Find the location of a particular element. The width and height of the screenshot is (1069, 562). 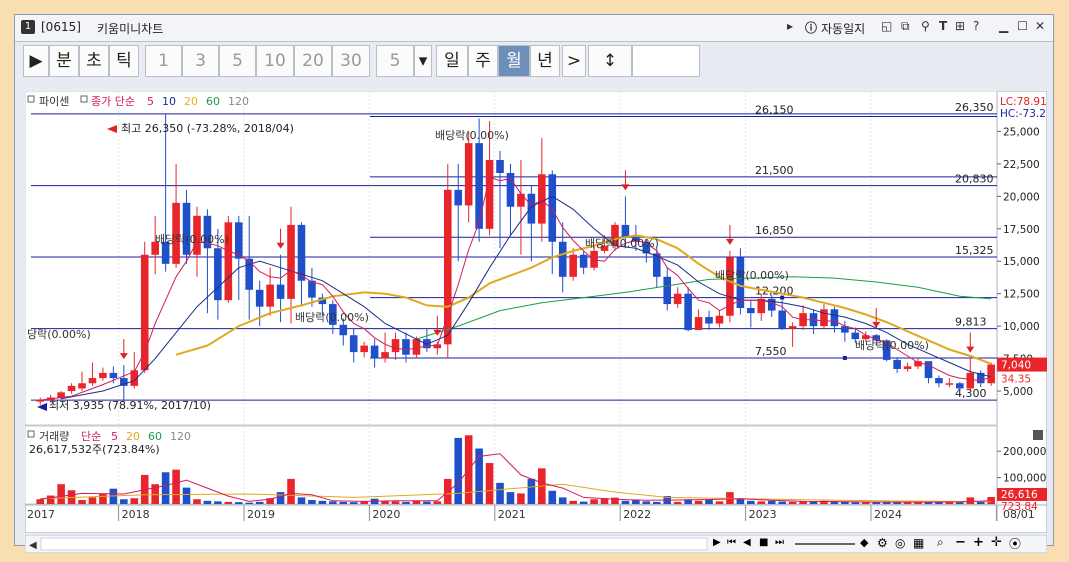

zoom-out-icon: − is located at coordinates (960, 542).